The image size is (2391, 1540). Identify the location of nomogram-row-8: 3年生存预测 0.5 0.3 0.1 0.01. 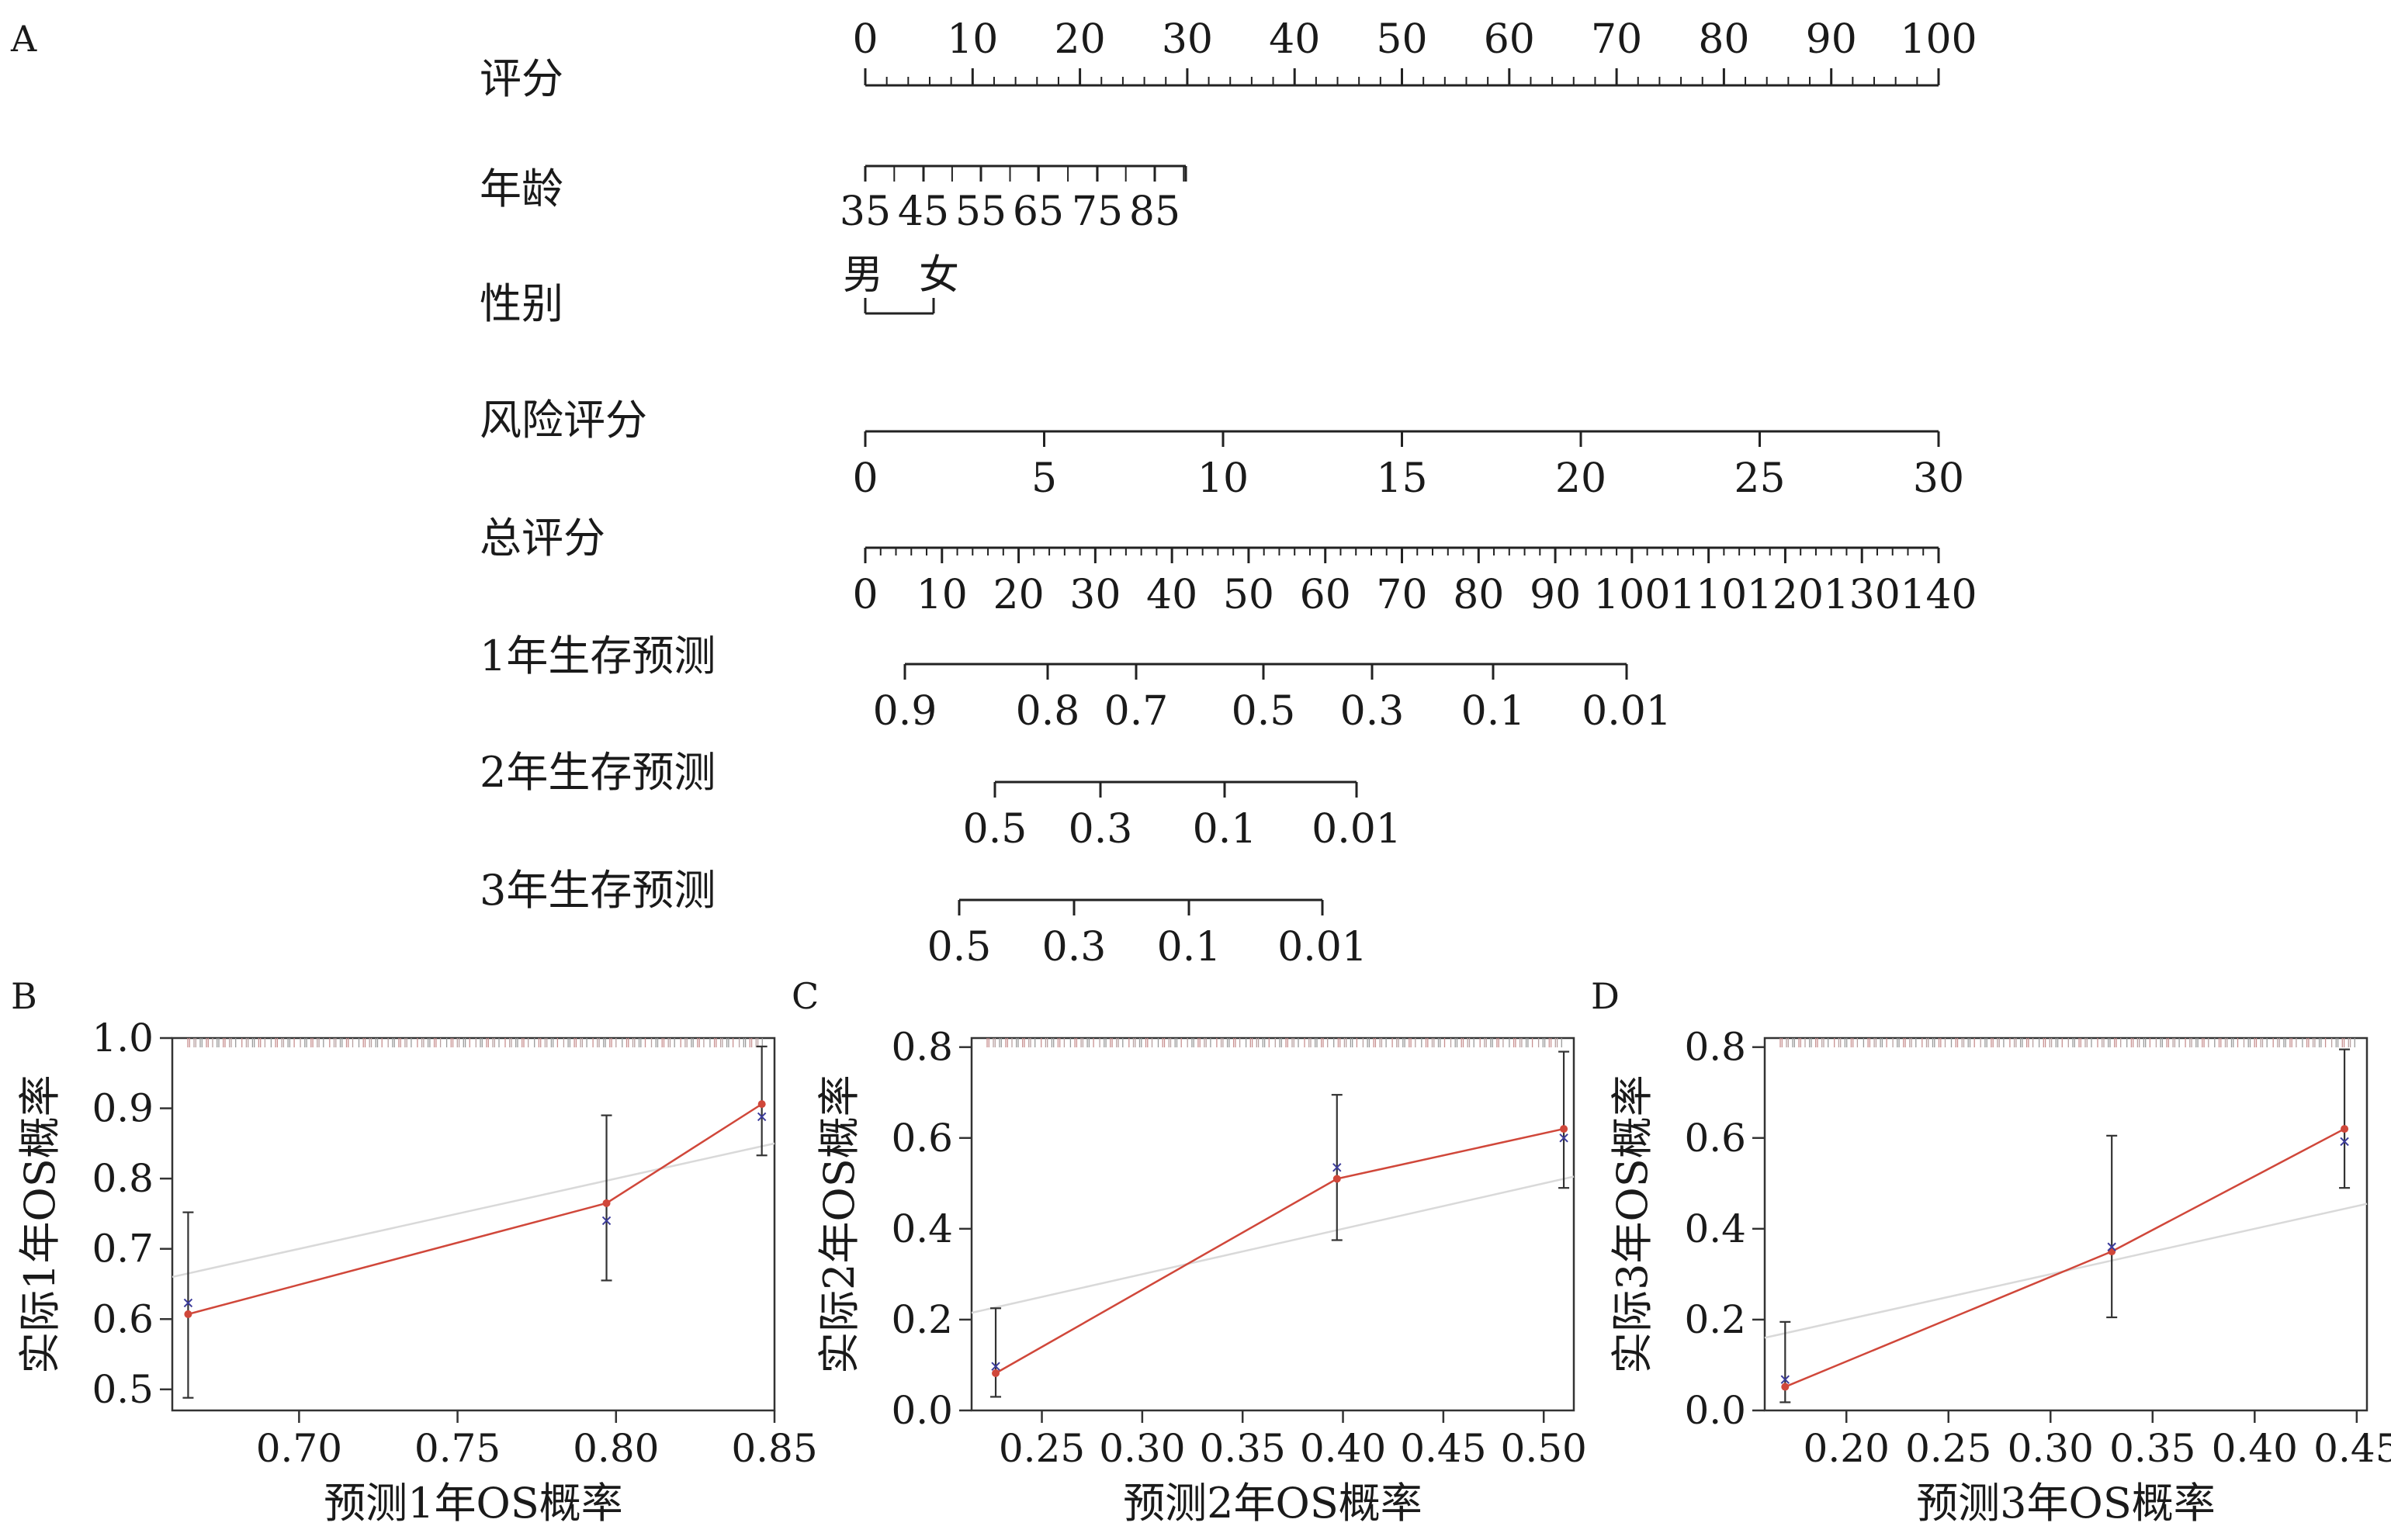
(923, 918).